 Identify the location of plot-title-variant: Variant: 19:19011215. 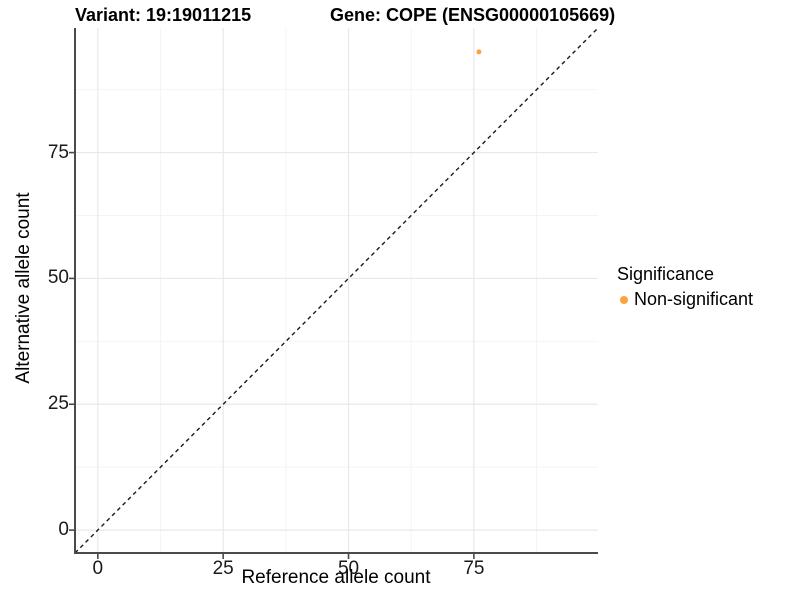
(163, 15).